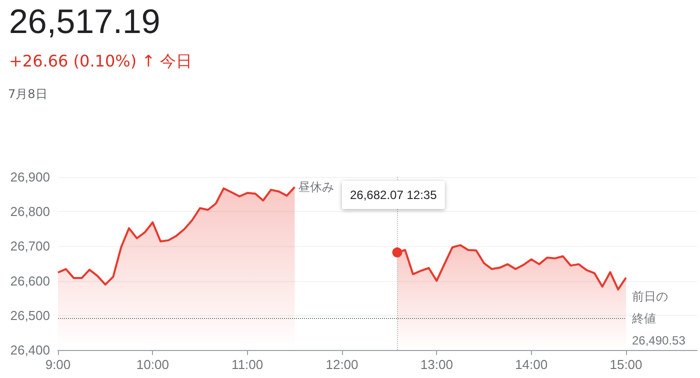  Describe the element at coordinates (30, 350) in the screenshot. I see `y-tick-label: 26,400` at that location.